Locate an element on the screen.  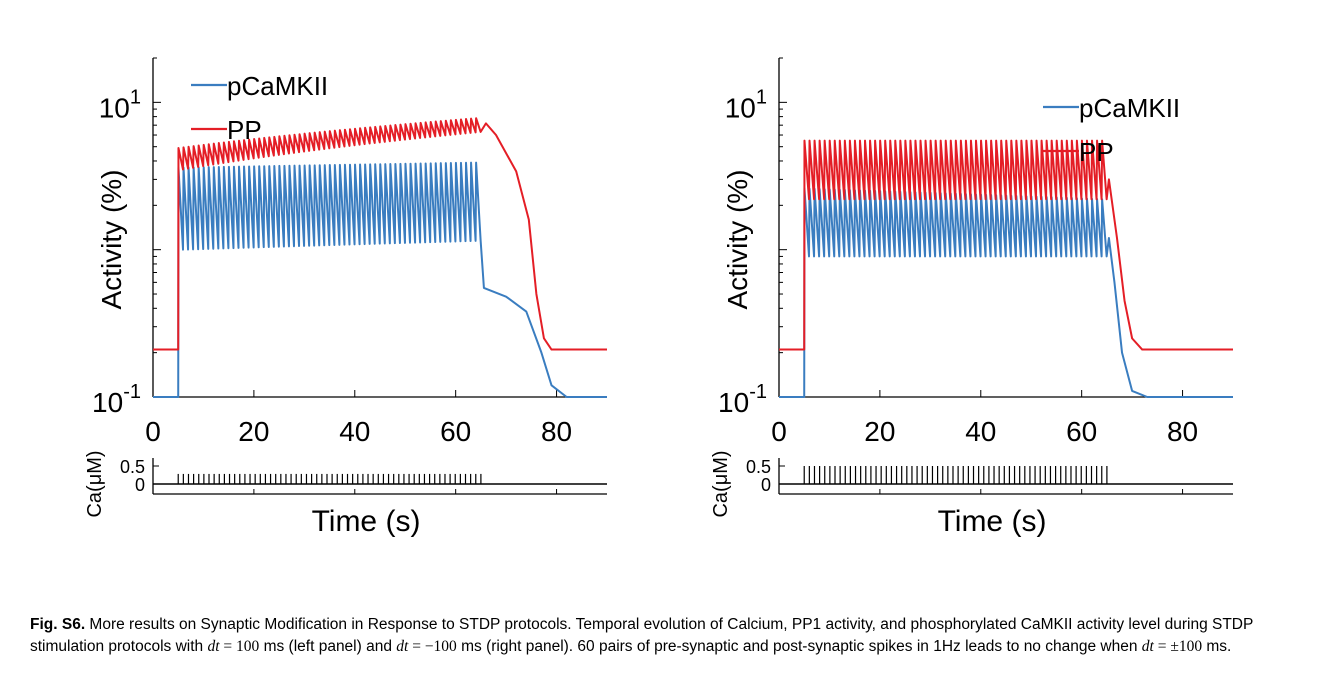
caption-eq-1: = 100 is located at coordinates (239, 646).